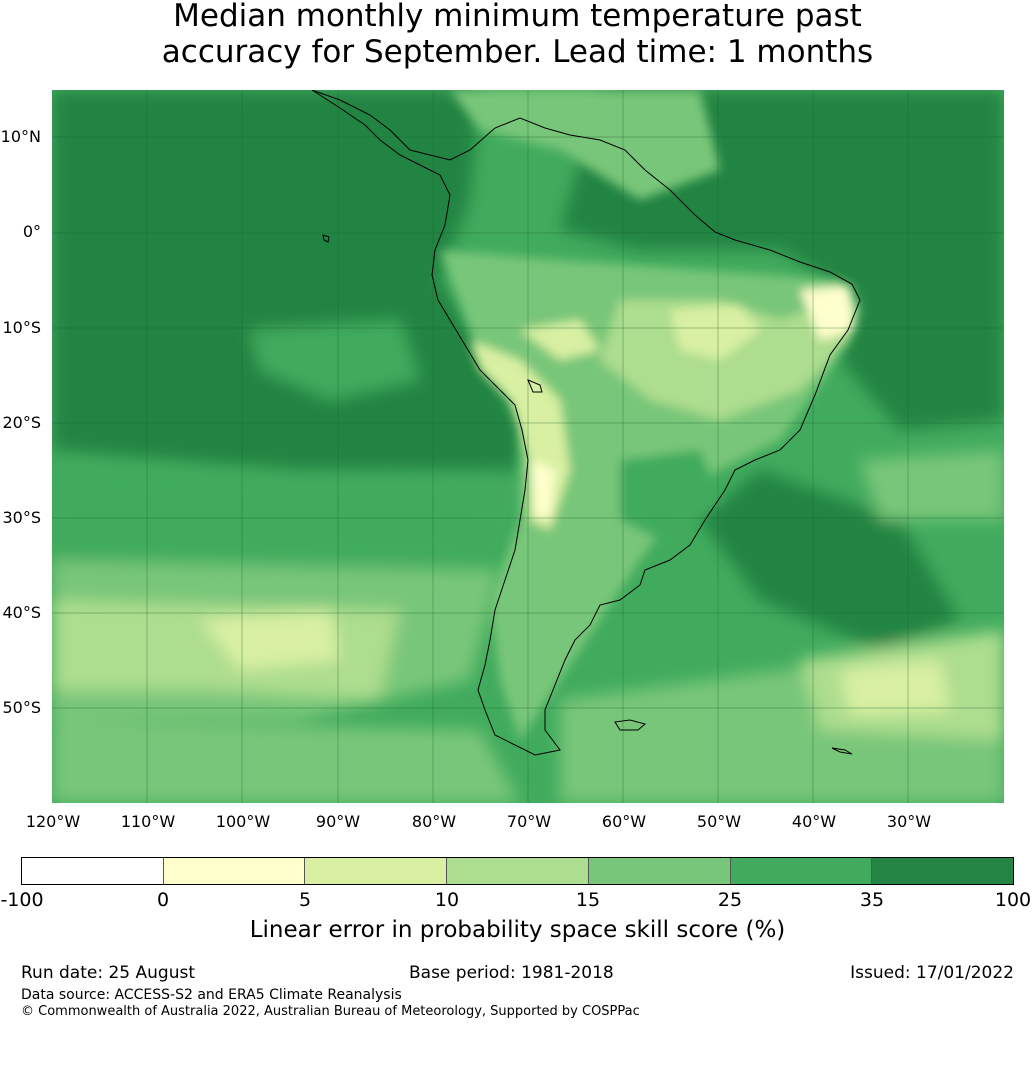 The width and height of the screenshot is (1035, 1065). What do you see at coordinates (53, 821) in the screenshot?
I see `lon-label-120w: 120°W` at bounding box center [53, 821].